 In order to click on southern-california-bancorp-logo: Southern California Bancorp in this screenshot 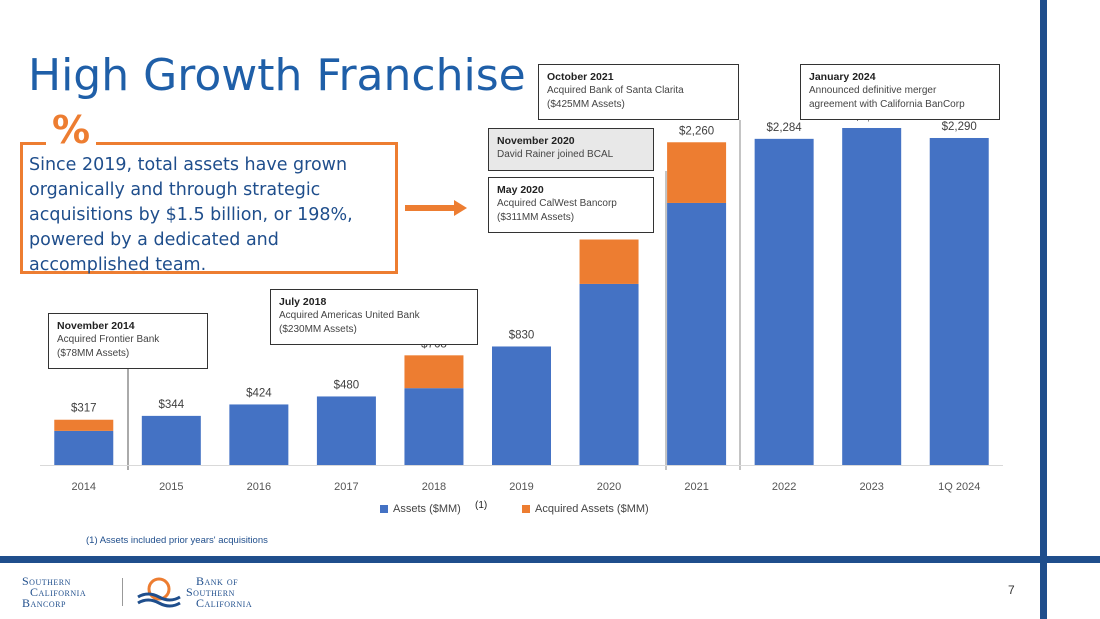, I will do `click(54, 592)`.